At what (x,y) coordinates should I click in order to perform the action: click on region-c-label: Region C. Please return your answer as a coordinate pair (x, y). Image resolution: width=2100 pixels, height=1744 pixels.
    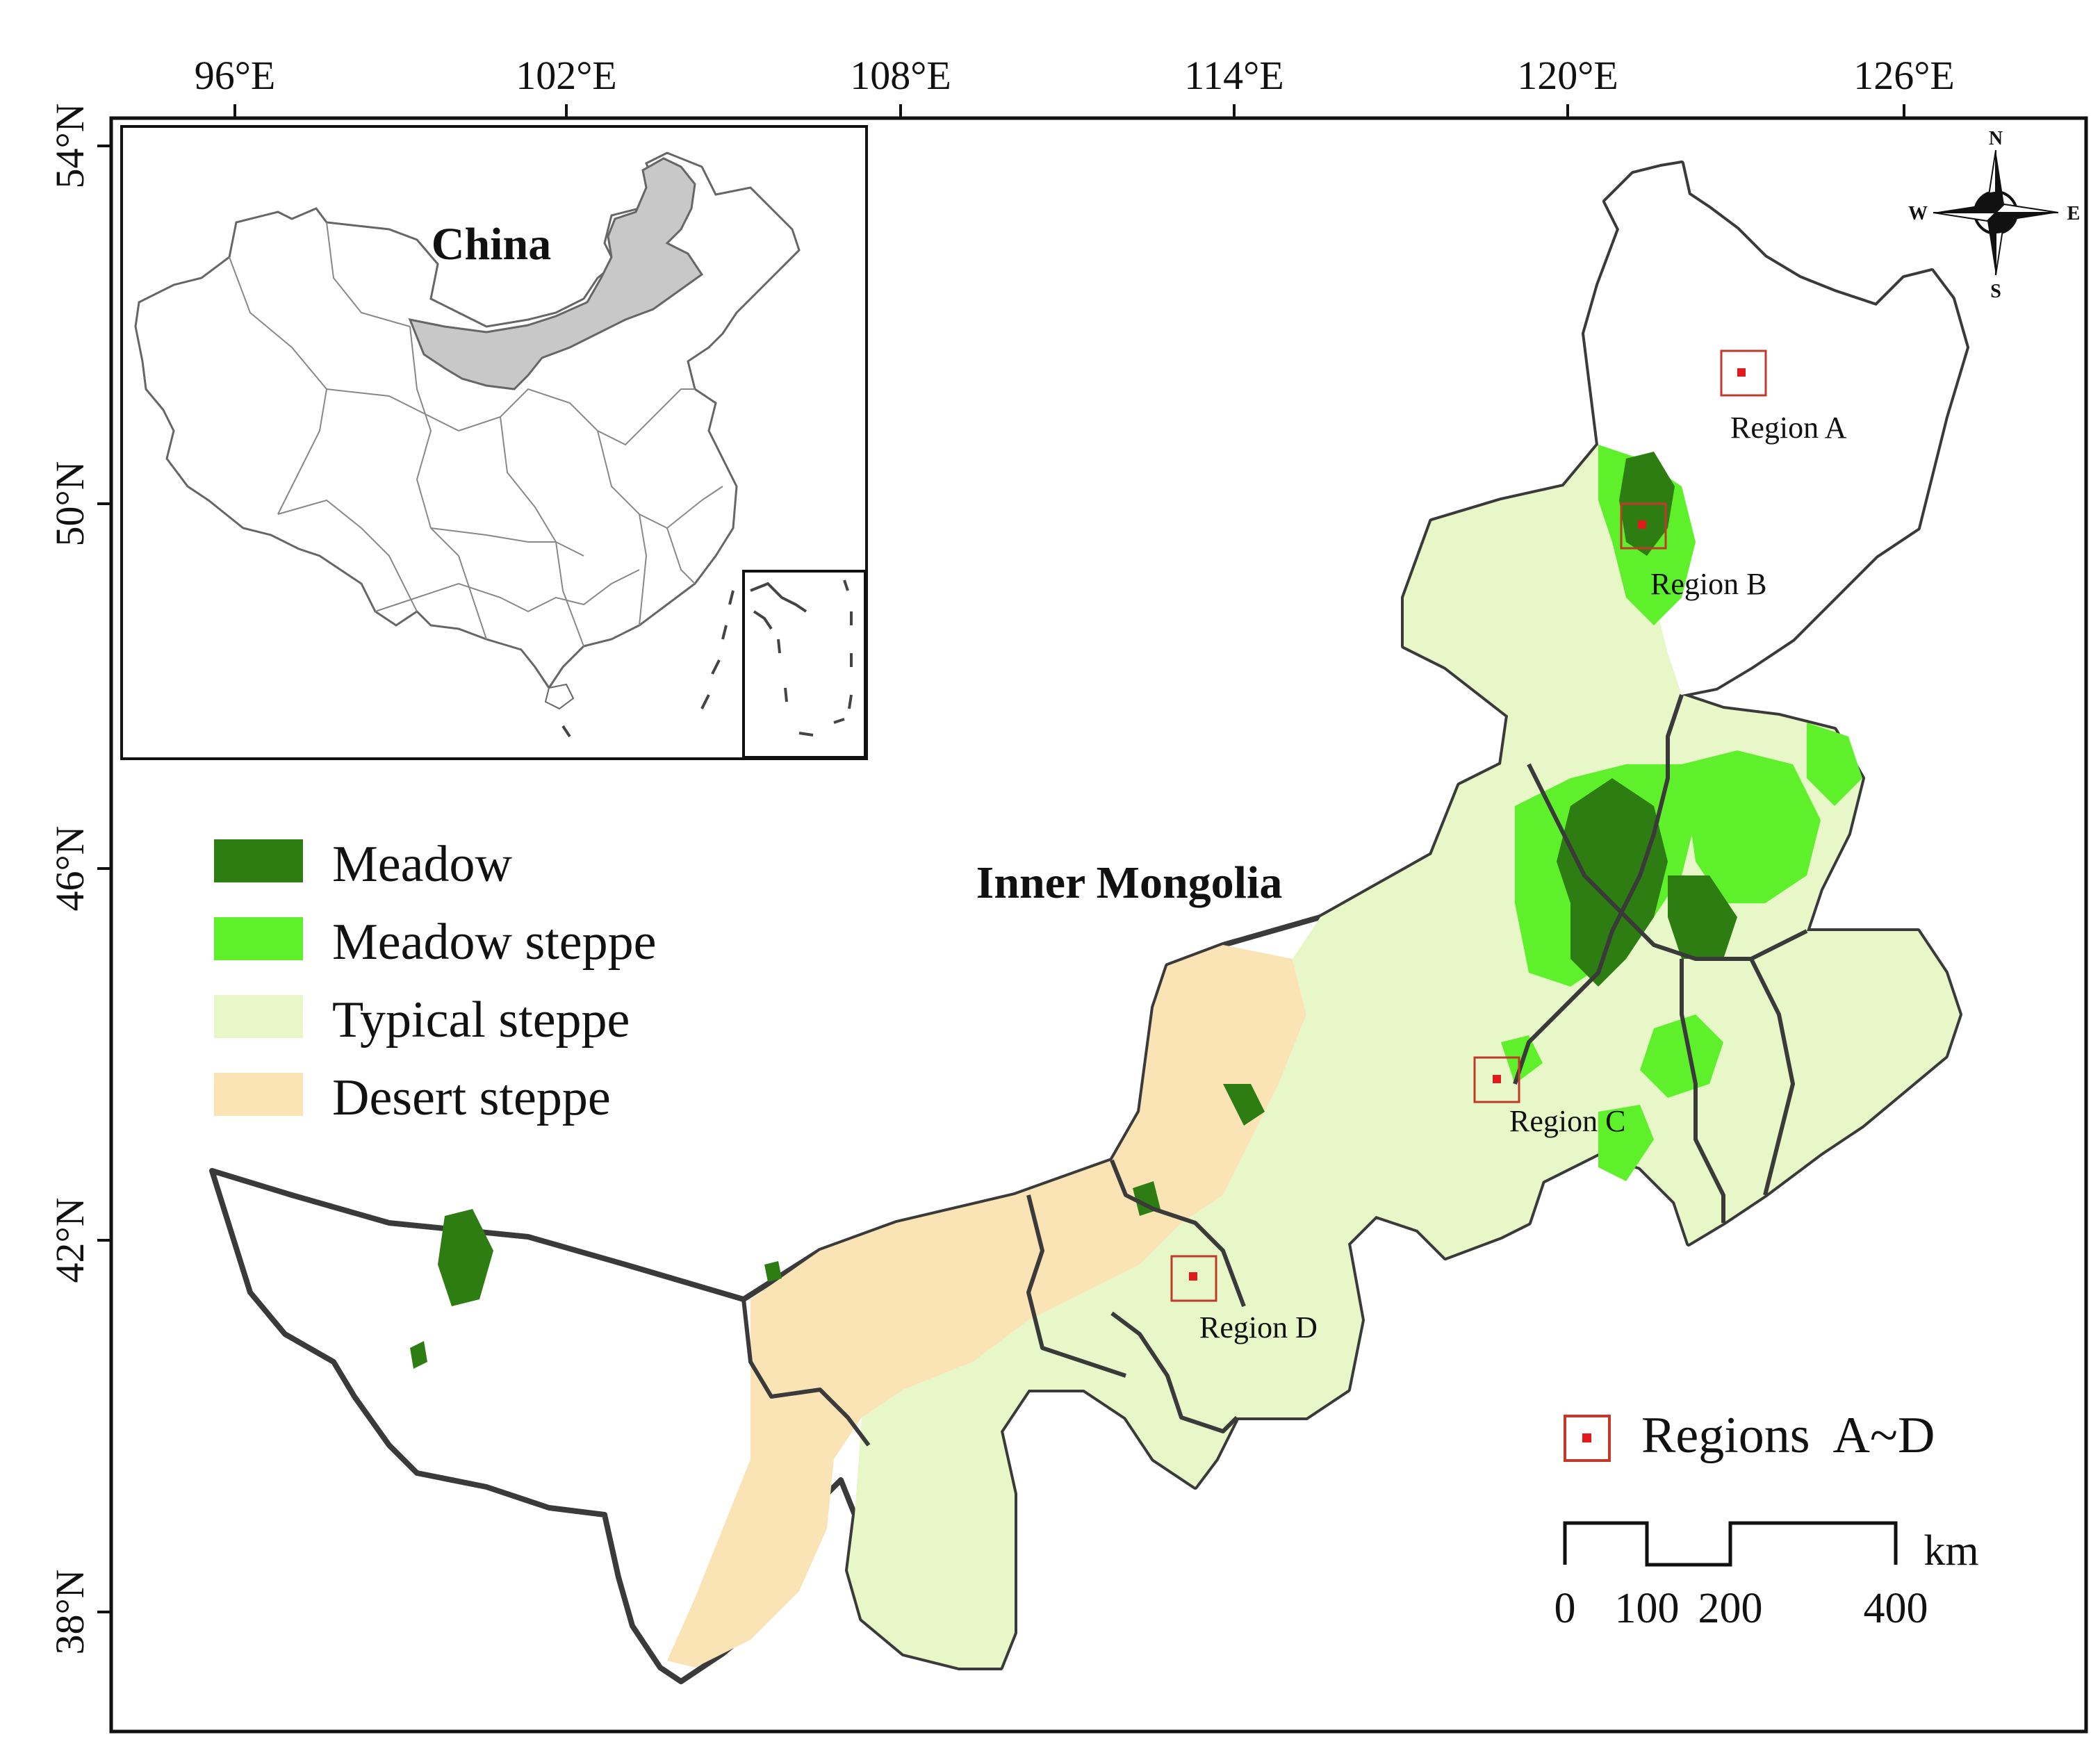
    Looking at the image, I should click on (1567, 1121).